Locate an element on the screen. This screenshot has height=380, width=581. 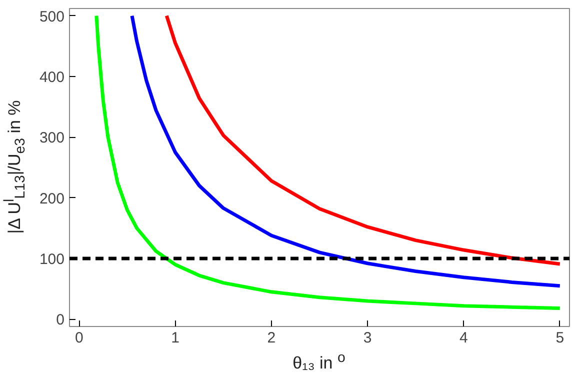
x-tick-label: 2 is located at coordinates (271, 338).